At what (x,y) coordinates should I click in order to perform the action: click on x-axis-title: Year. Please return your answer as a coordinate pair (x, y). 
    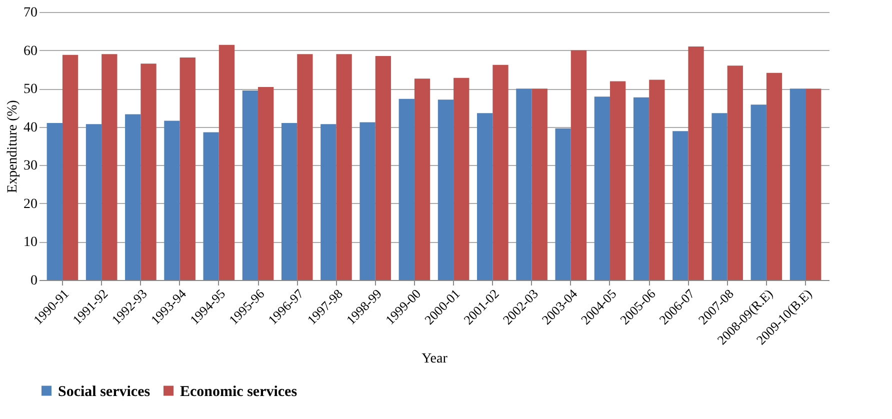
    Looking at the image, I should click on (435, 358).